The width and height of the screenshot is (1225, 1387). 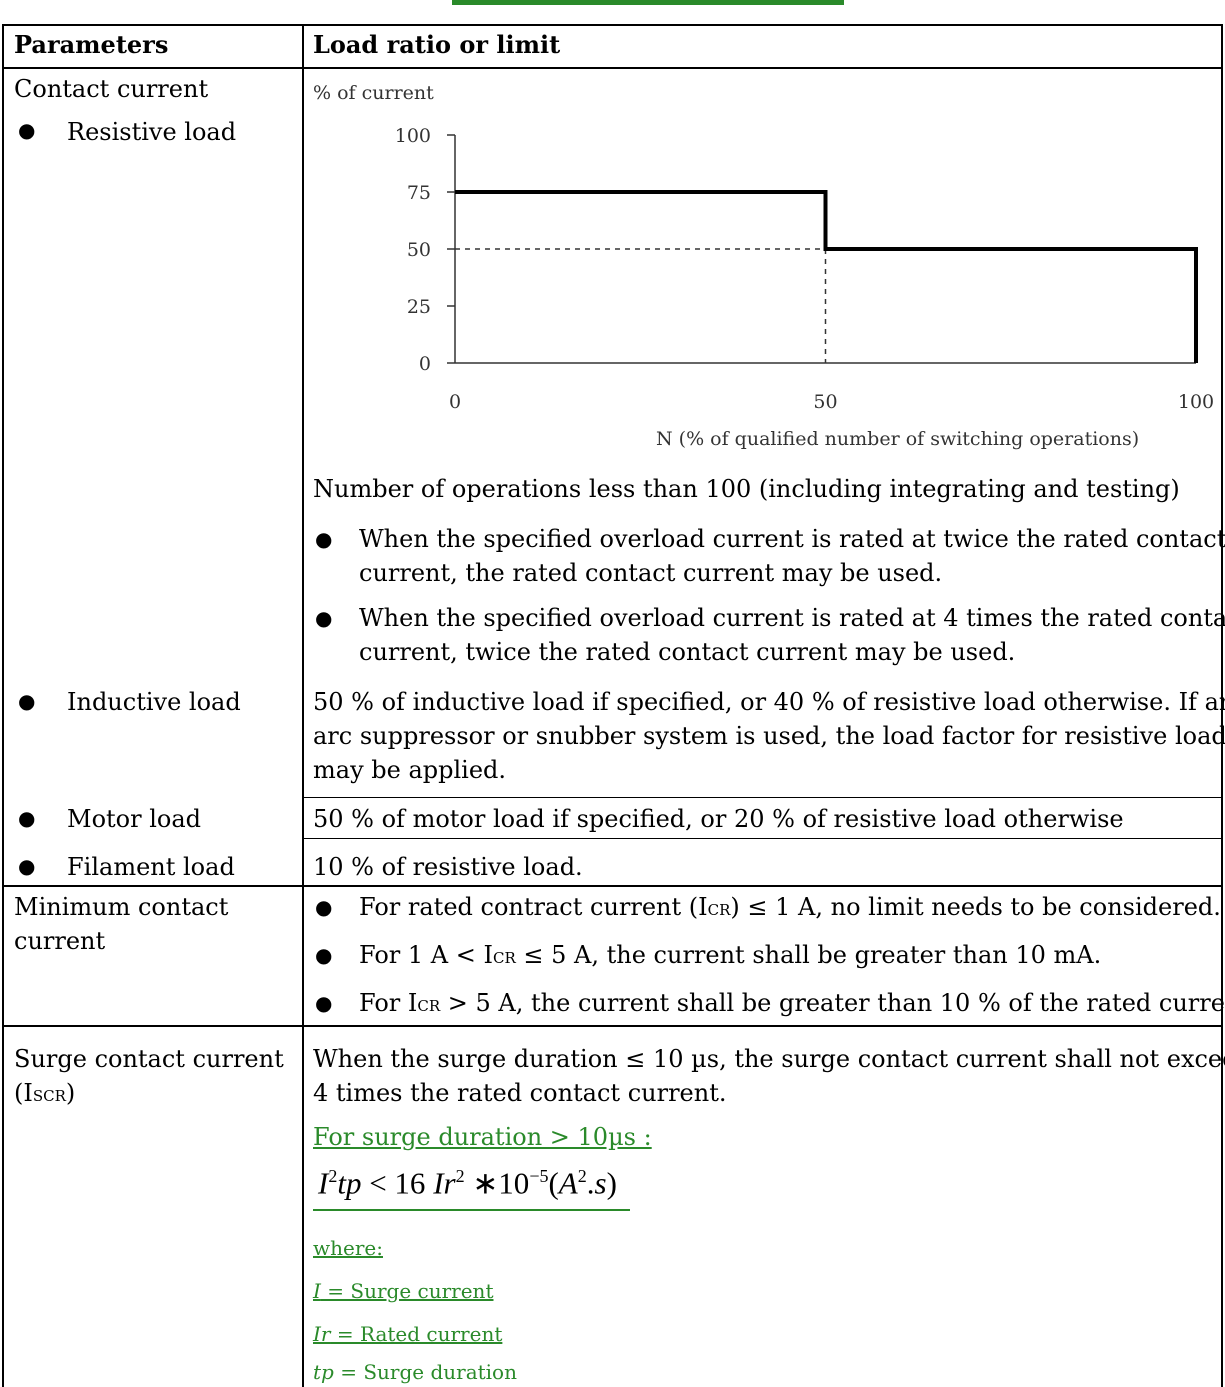 I want to click on param-motor-load: Motor load, so click(x=134, y=819).